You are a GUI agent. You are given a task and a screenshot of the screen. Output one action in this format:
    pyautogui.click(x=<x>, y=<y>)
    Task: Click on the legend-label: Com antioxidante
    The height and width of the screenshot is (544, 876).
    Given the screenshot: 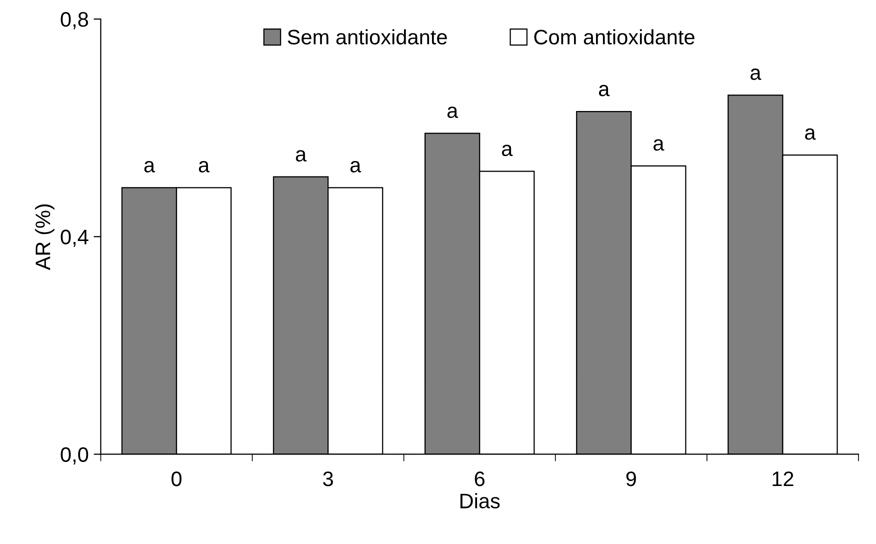 What is the action you would take?
    pyautogui.click(x=614, y=36)
    